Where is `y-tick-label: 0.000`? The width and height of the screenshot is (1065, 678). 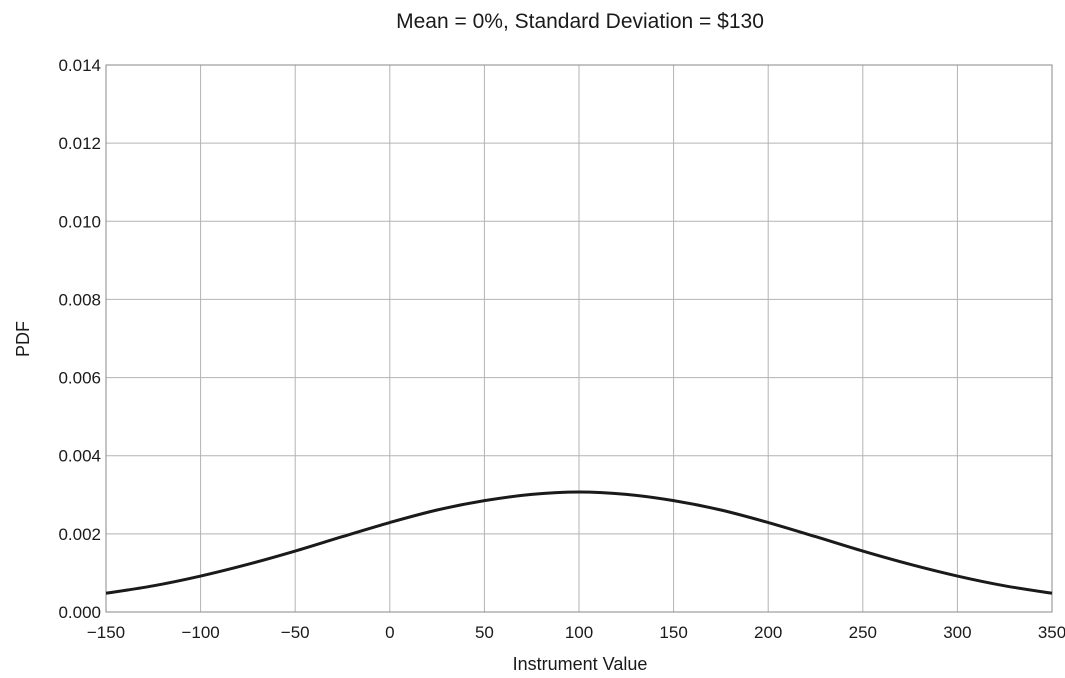 y-tick-label: 0.000 is located at coordinates (79, 612).